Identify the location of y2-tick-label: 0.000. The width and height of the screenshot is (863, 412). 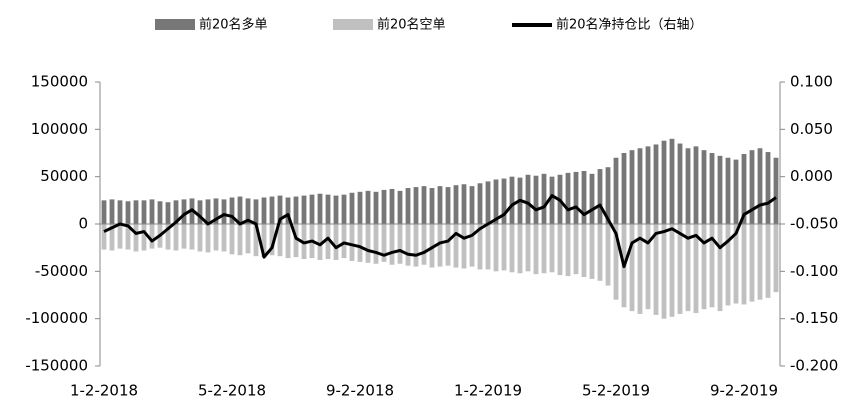
(811, 176).